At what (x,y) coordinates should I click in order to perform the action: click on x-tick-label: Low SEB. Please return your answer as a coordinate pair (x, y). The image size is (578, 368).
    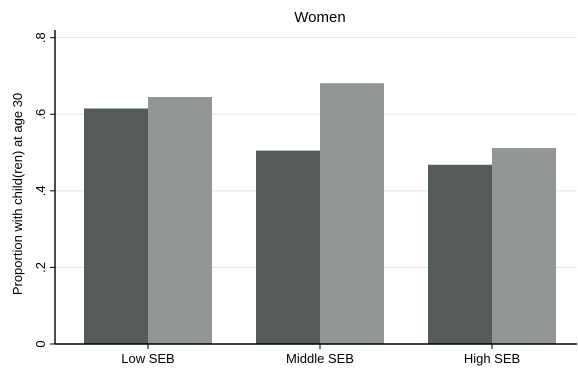
    Looking at the image, I should click on (147, 358).